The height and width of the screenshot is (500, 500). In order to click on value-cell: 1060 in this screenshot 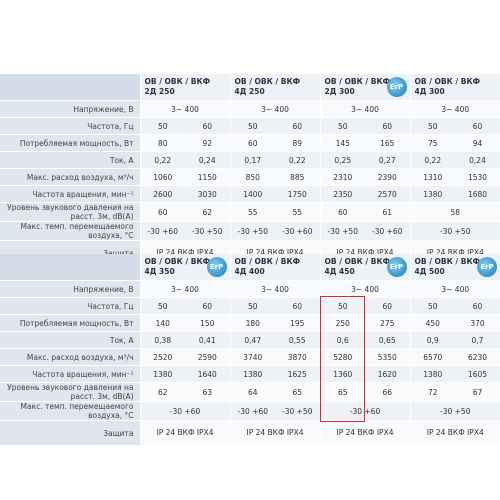, I will do `click(162, 177)`.